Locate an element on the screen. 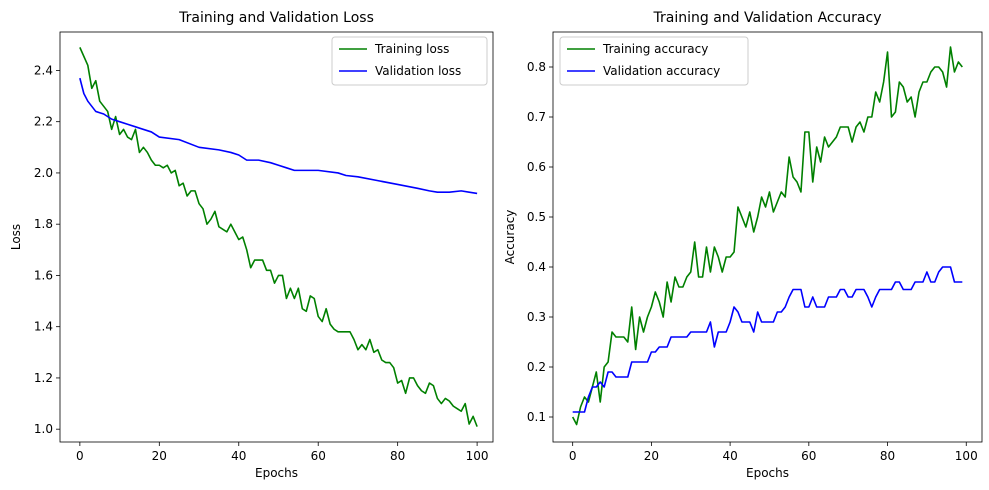 Image resolution: width=989 pixels, height=490 pixels. accuracy-y-tick-label: 0.3 is located at coordinates (536, 317).